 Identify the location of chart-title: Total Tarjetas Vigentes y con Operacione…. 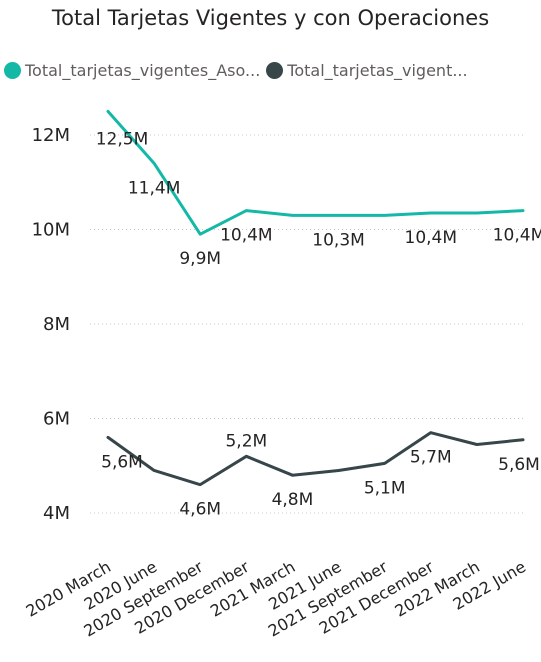
(270, 18).